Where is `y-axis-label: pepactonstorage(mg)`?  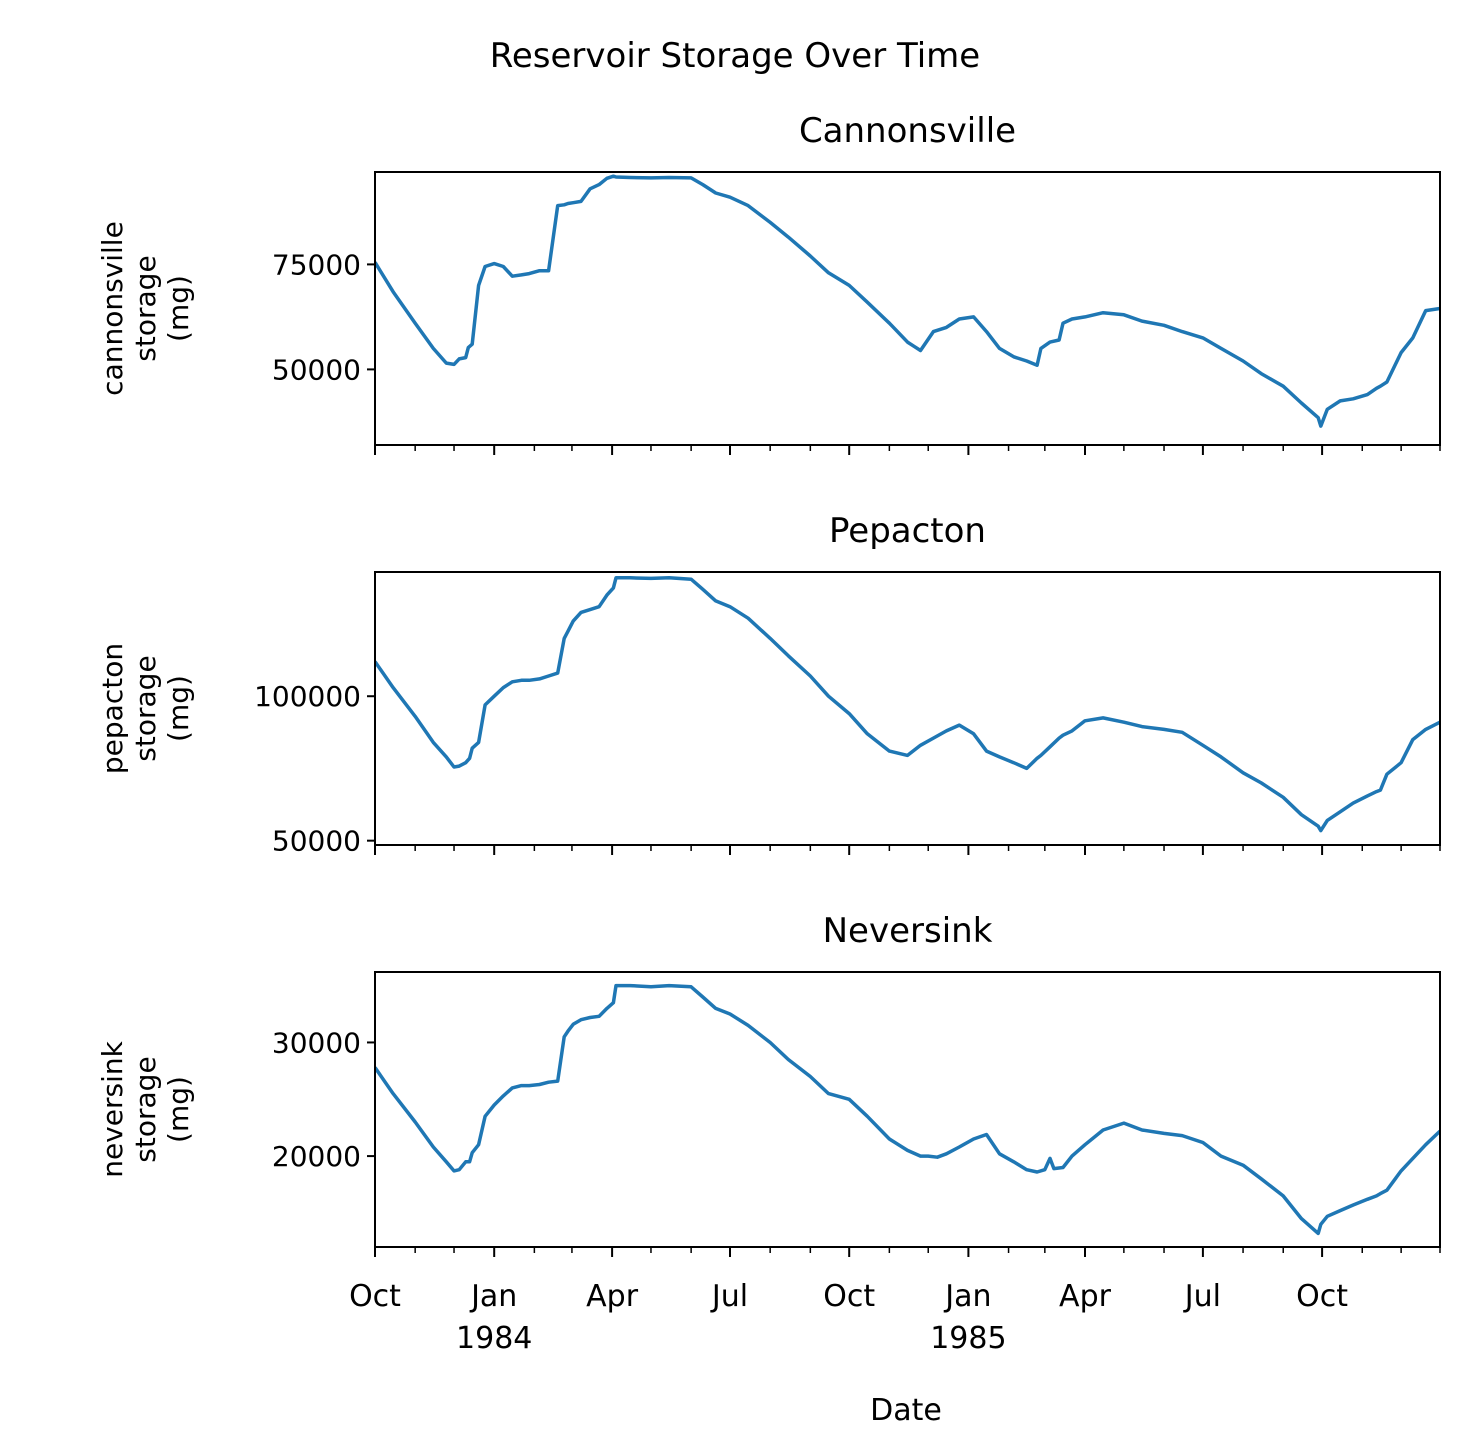 y-axis-label: pepactonstorage(mg) is located at coordinates (145, 708).